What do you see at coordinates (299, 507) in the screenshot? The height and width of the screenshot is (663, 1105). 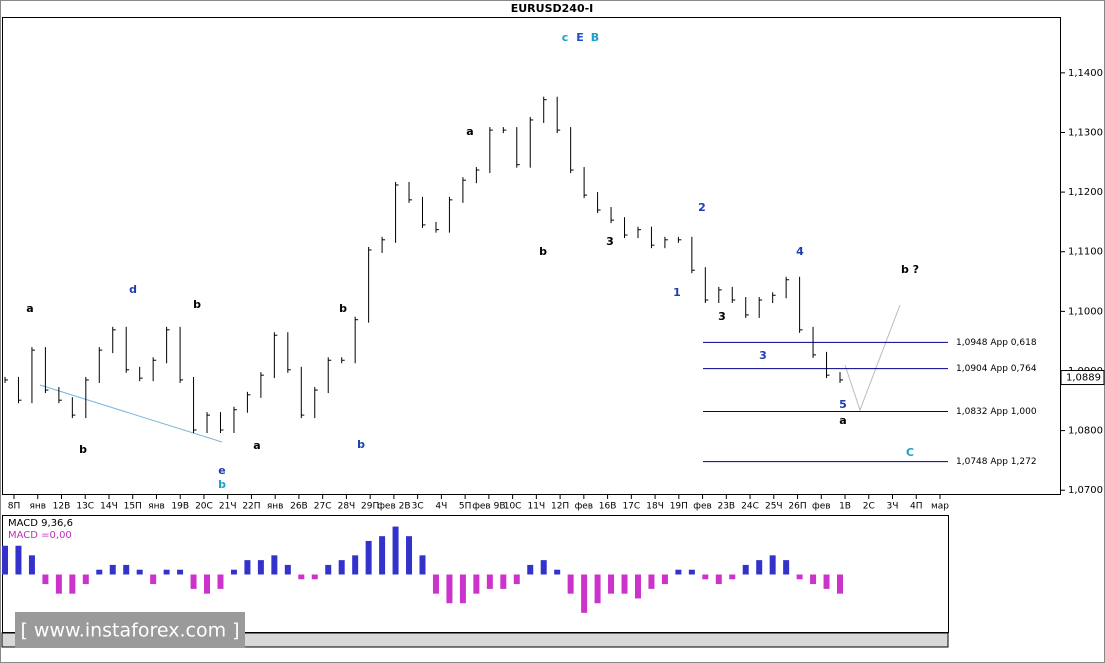 I see `x-tick-label: 26В` at bounding box center [299, 507].